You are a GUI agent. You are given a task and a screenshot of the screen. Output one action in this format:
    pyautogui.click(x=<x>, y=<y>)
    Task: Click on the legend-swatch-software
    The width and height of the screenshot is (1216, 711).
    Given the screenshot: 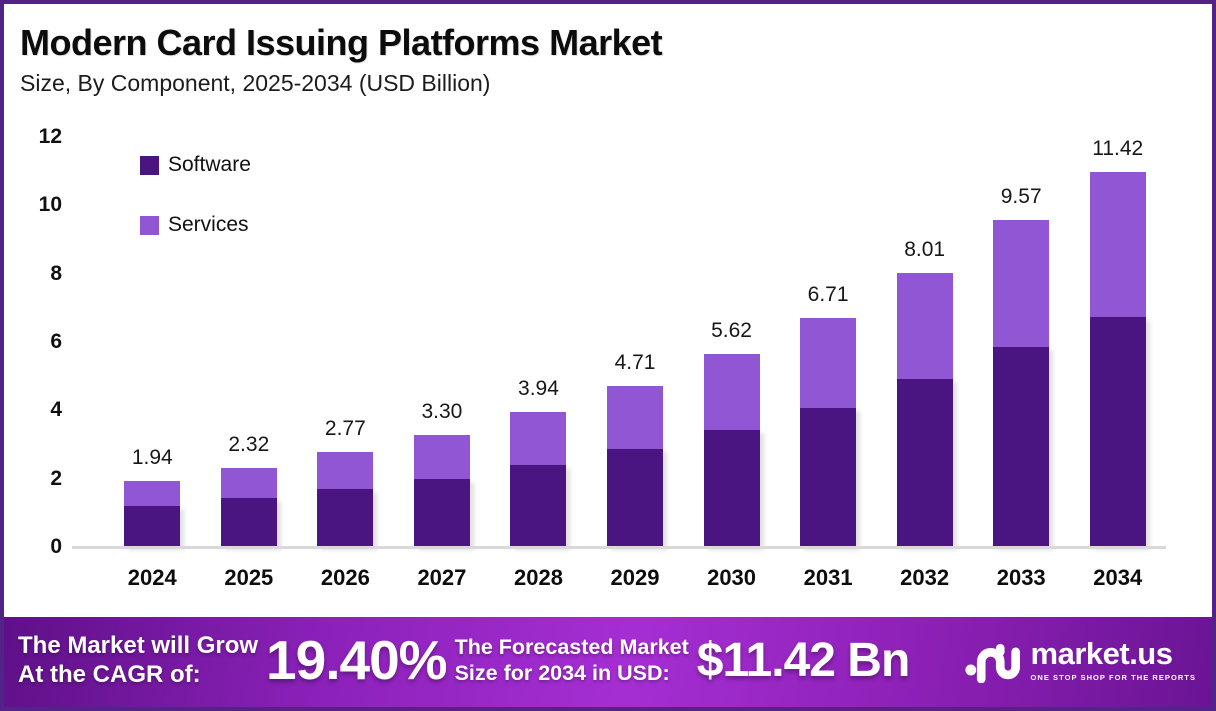 What is the action you would take?
    pyautogui.click(x=149, y=165)
    